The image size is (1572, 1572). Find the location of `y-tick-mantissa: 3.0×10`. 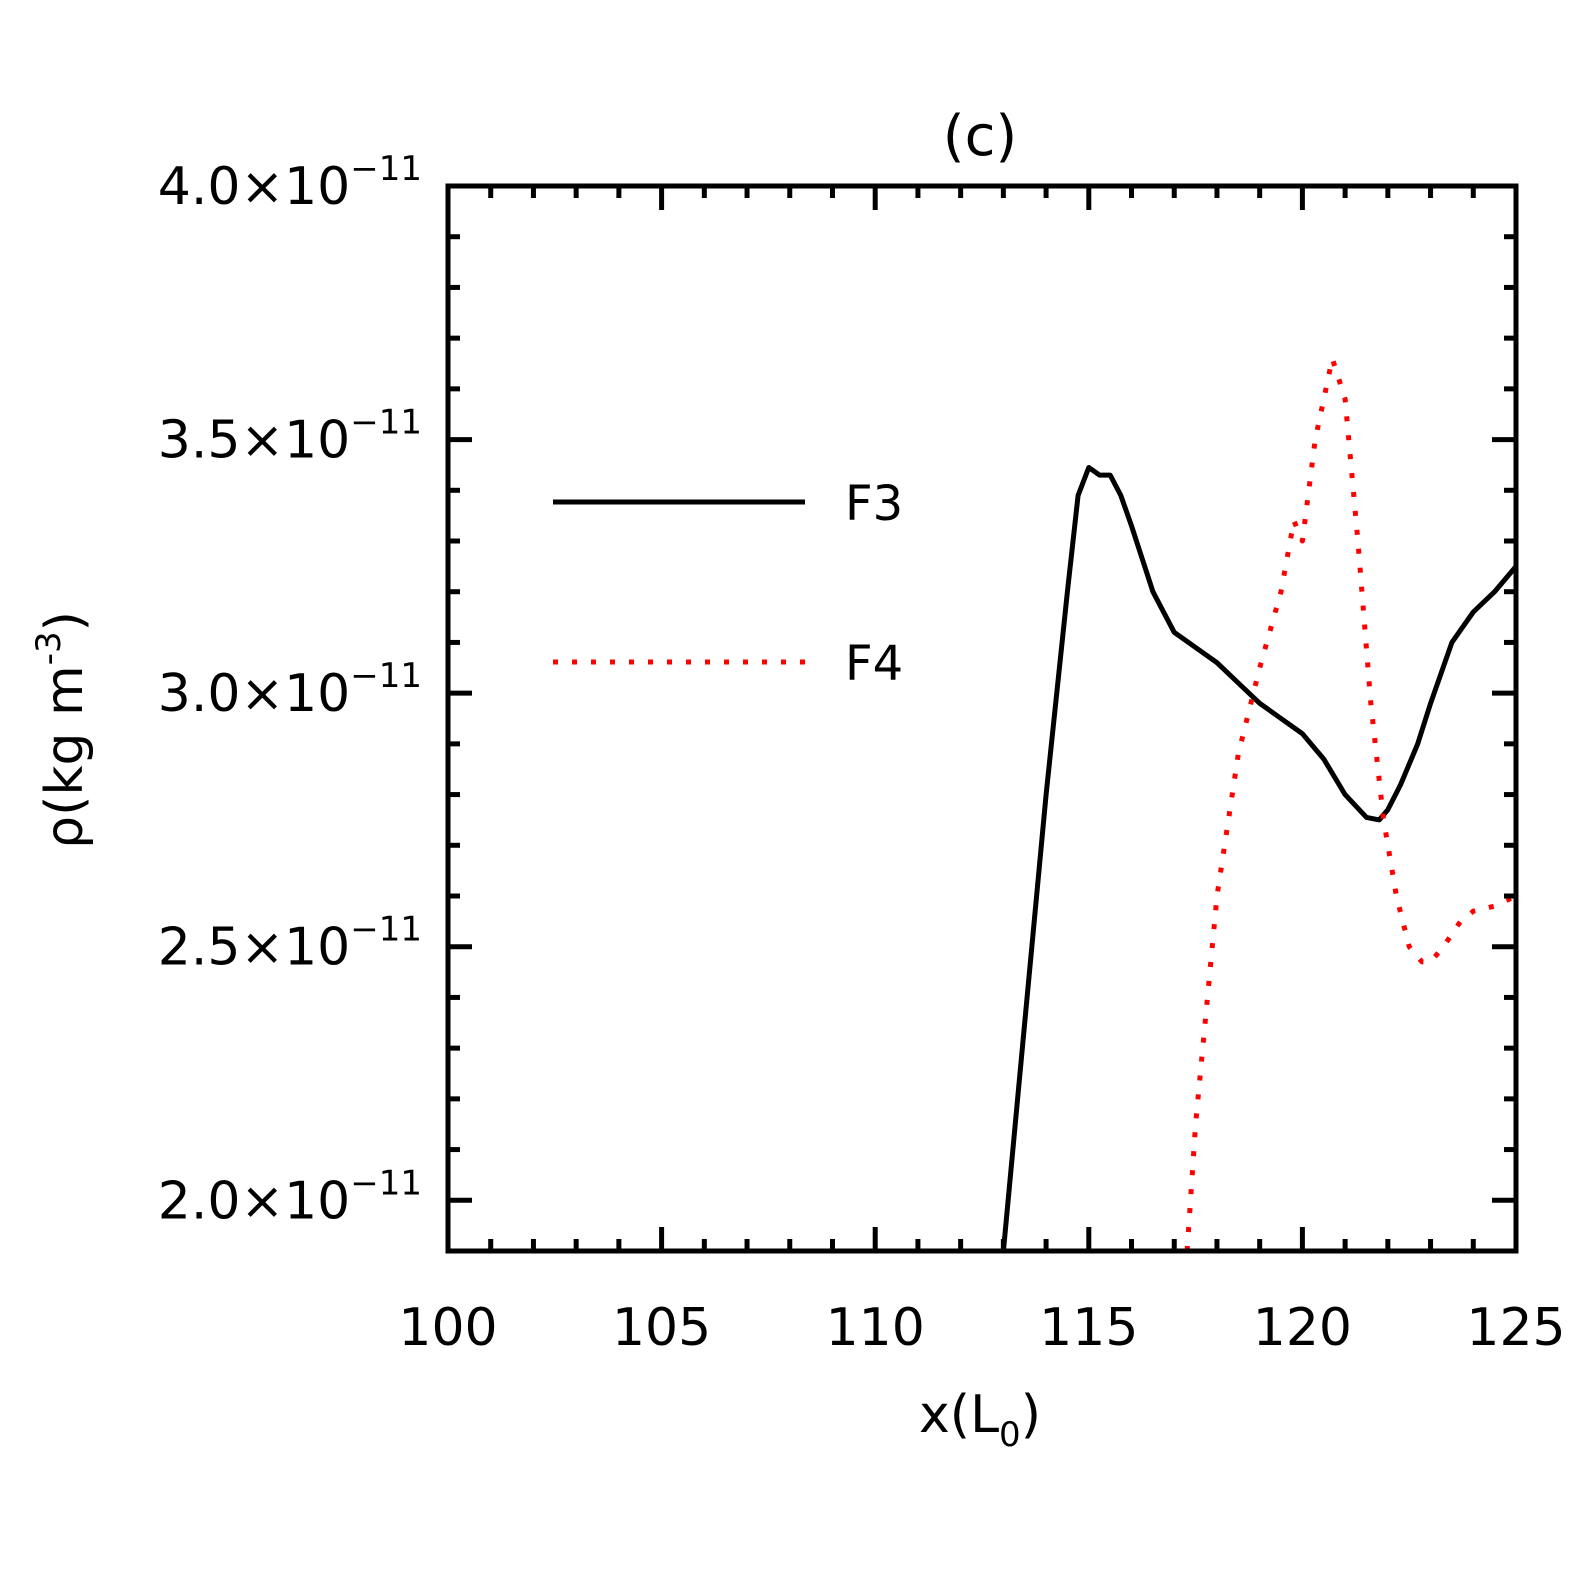

y-tick-mantissa: 3.0×10 is located at coordinates (254, 694).